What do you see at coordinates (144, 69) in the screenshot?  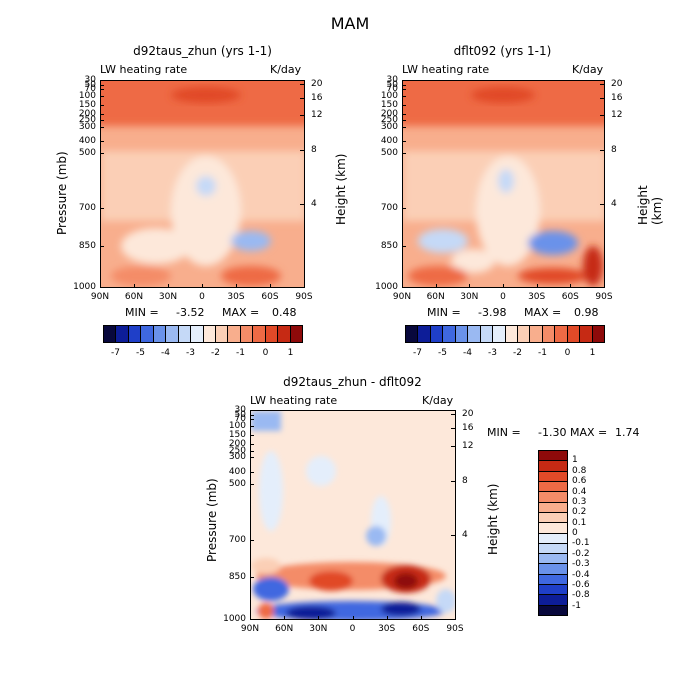 I see `panel-1-variable: LW heating rate` at bounding box center [144, 69].